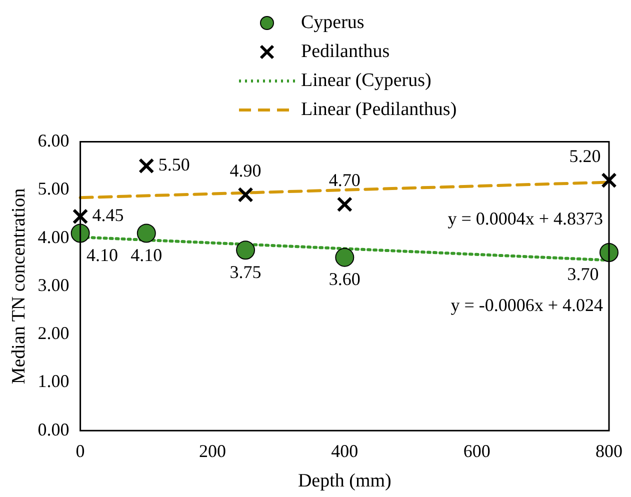 The image size is (631, 497). Describe the element at coordinates (246, 272) in the screenshot. I see `data-label: 3.75` at that location.